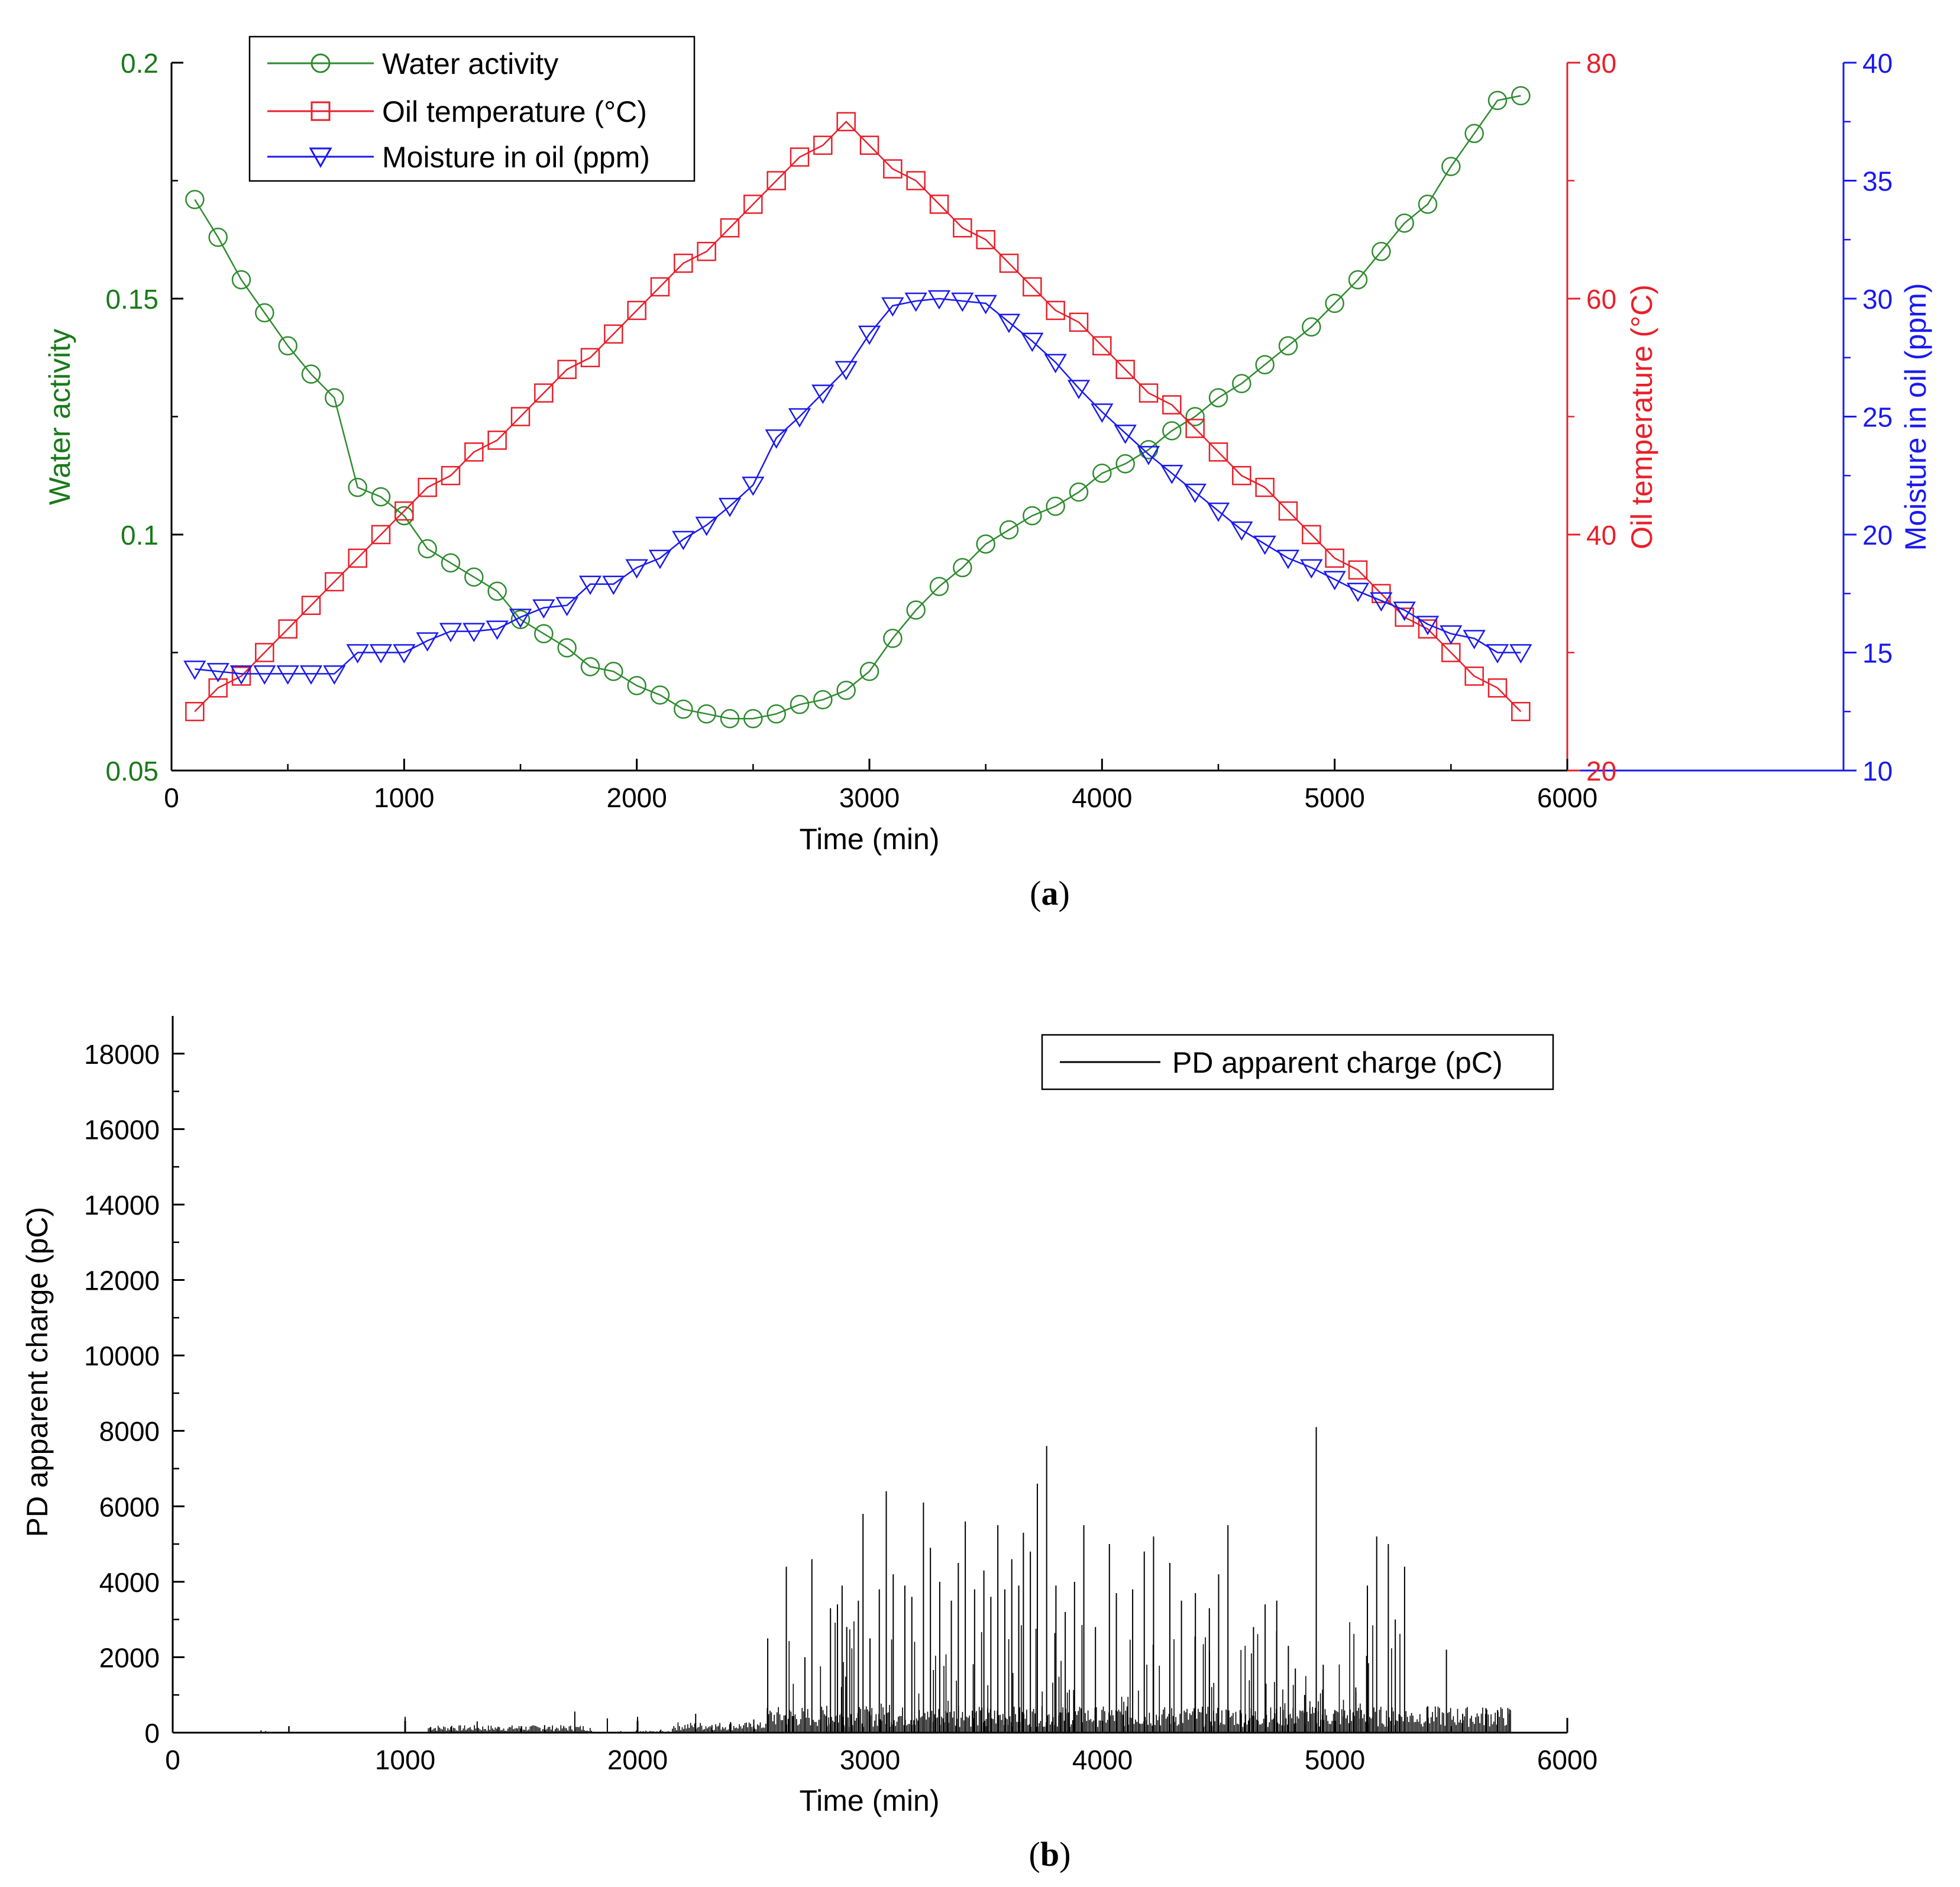 Image resolution: width=1960 pixels, height=1887 pixels. Describe the element at coordinates (1641, 416) in the screenshot. I see `a-right1-ylabel: Oil temperature (°C)` at that location.